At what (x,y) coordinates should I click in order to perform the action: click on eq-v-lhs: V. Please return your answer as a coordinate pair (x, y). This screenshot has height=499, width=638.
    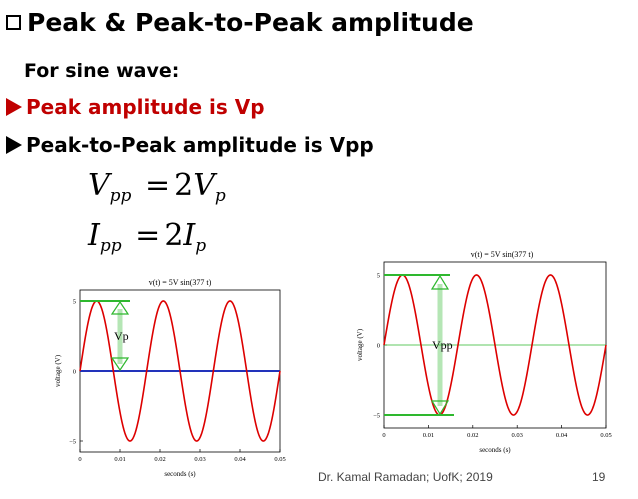
    Looking at the image, I should click on (99, 185).